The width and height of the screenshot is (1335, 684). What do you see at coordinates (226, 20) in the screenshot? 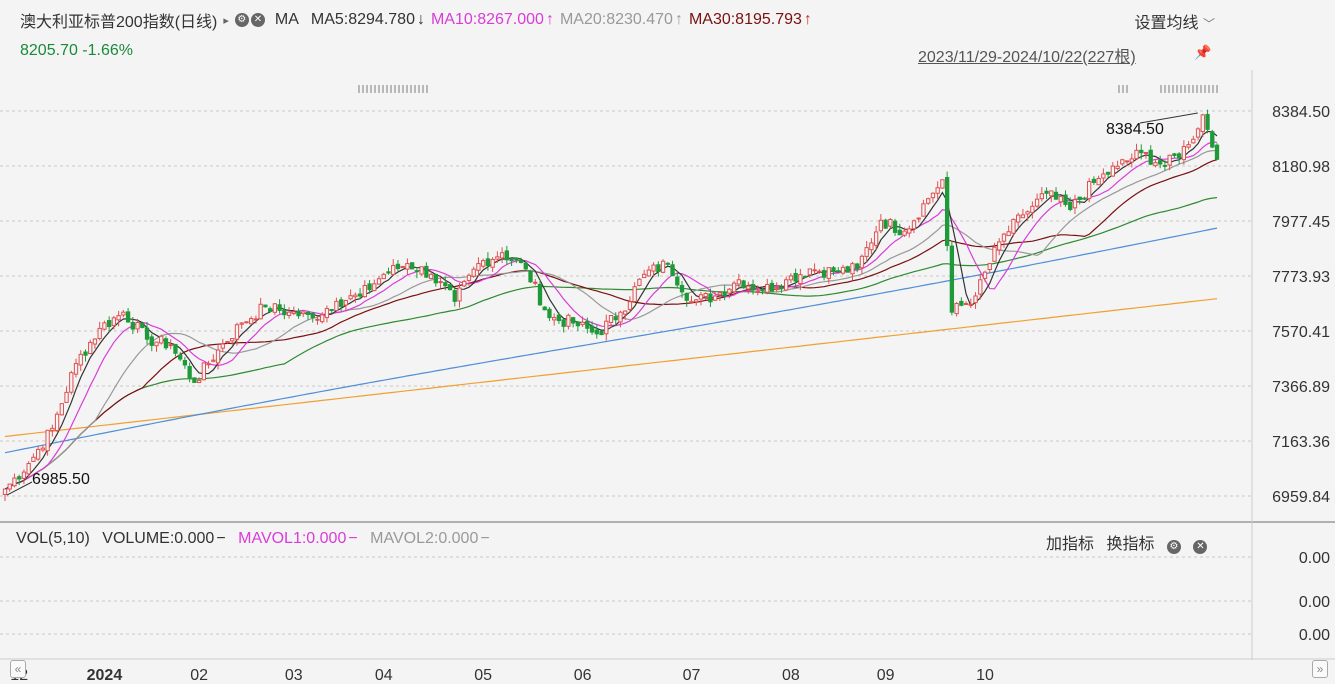
I see `expand-arrow-icon: ▸` at bounding box center [226, 20].